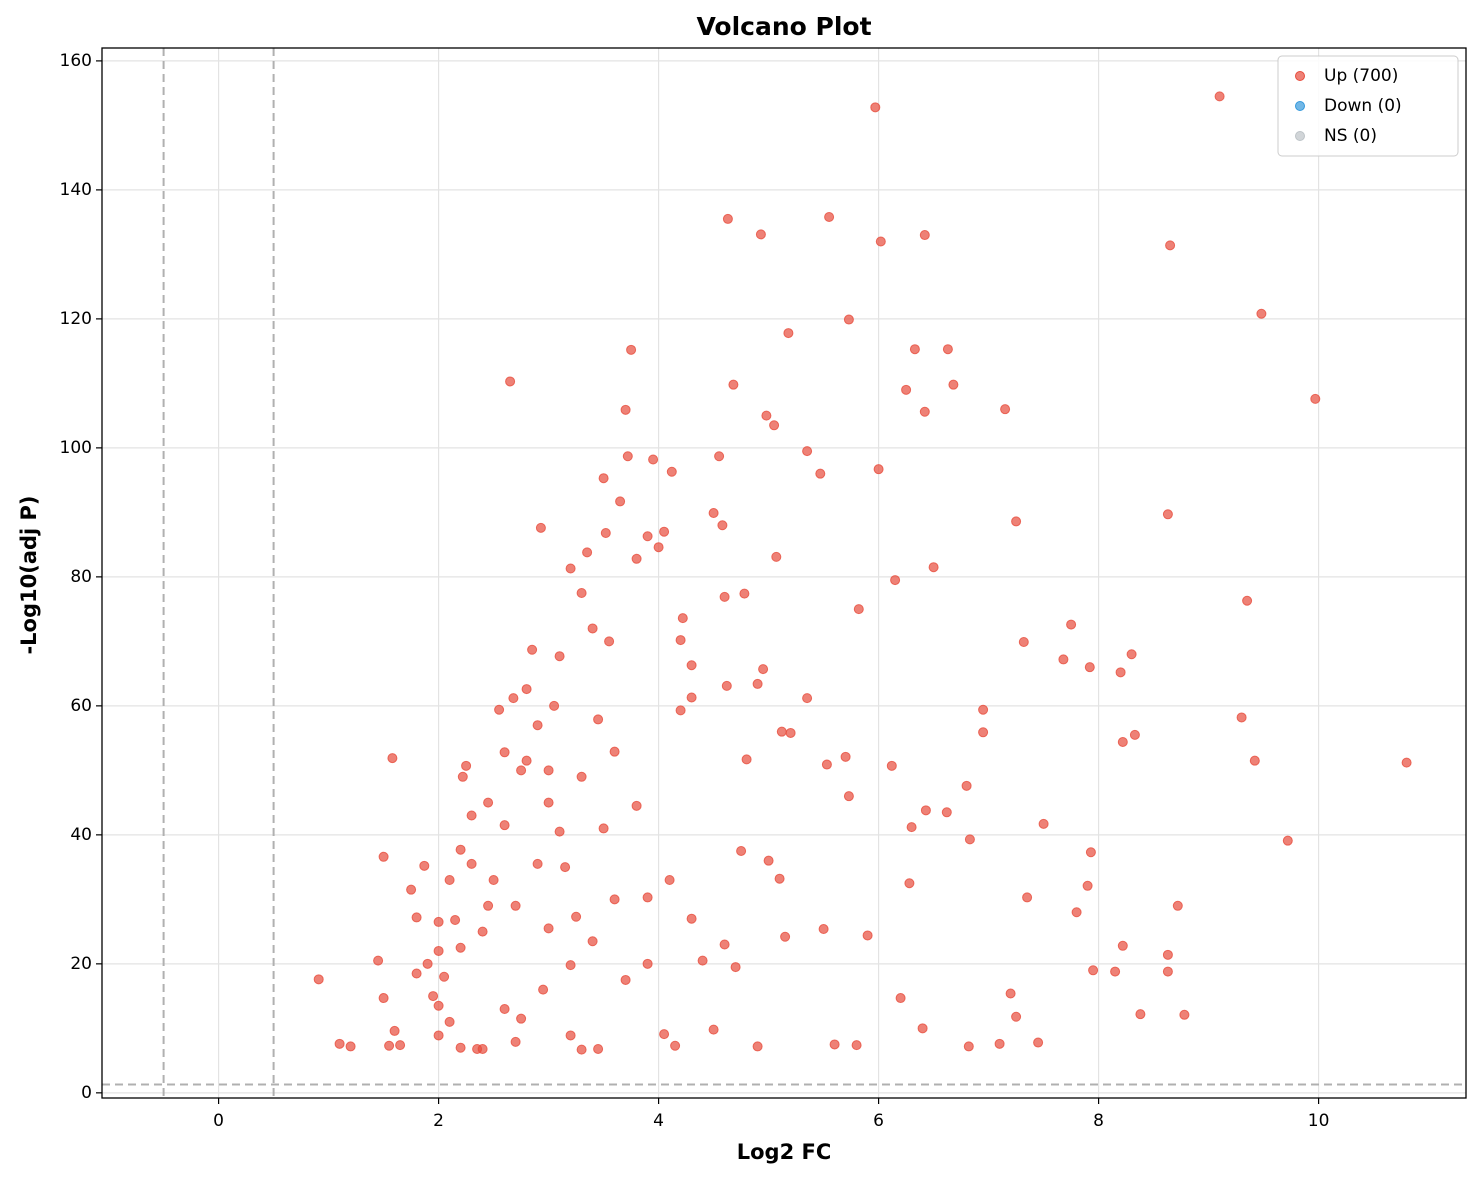 This screenshot has width=1482, height=1180. I want to click on x-tick-label: 0, so click(218, 1121).